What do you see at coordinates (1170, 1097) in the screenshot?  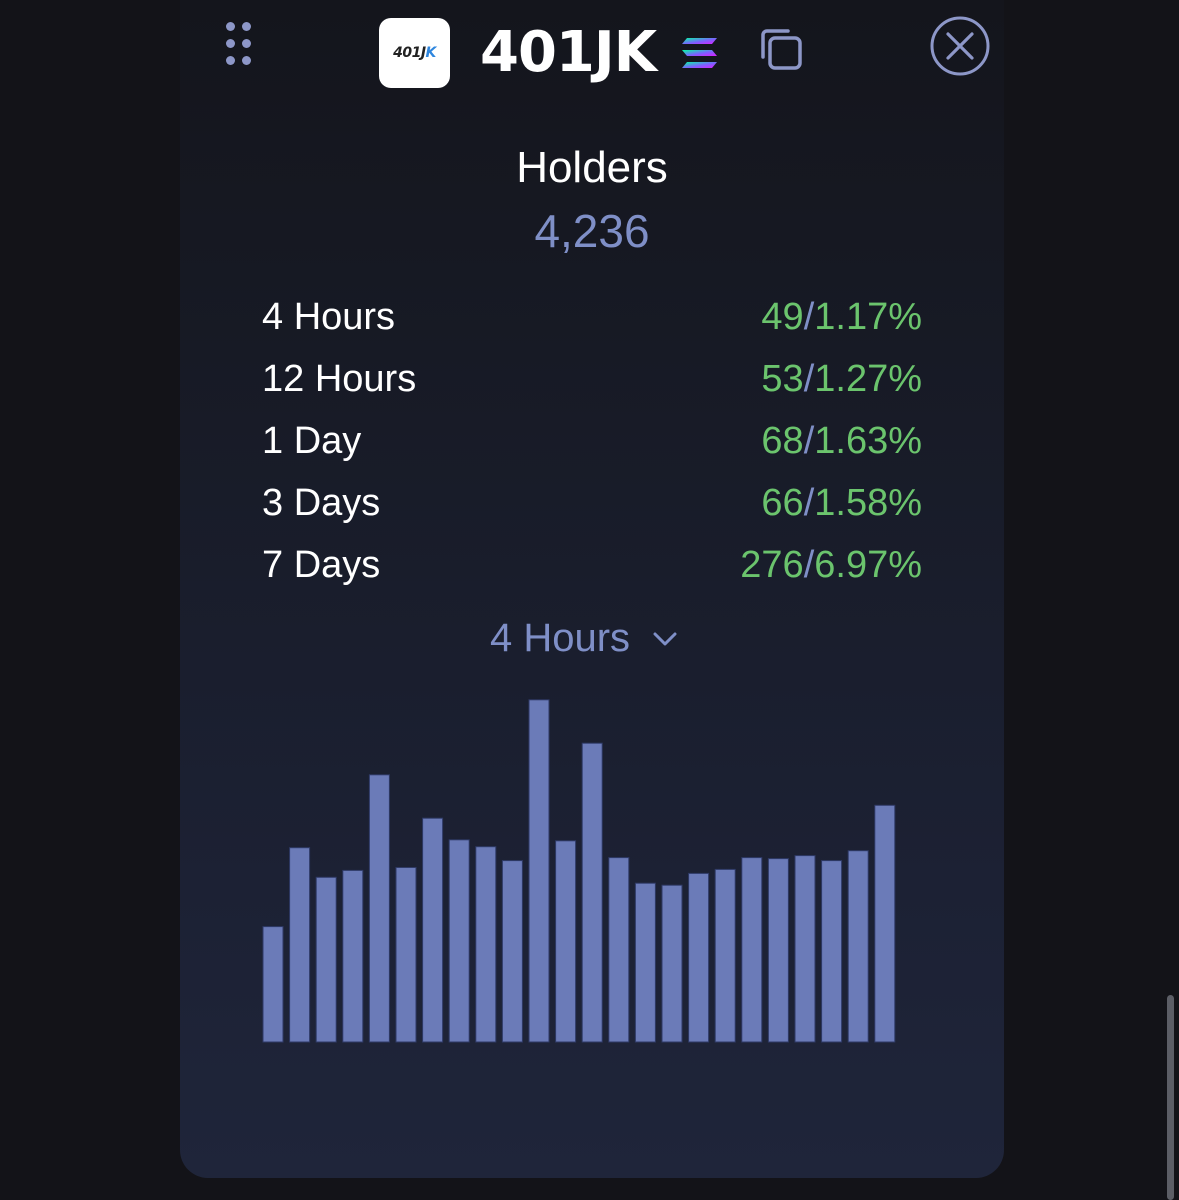 I see `scrollbar` at bounding box center [1170, 1097].